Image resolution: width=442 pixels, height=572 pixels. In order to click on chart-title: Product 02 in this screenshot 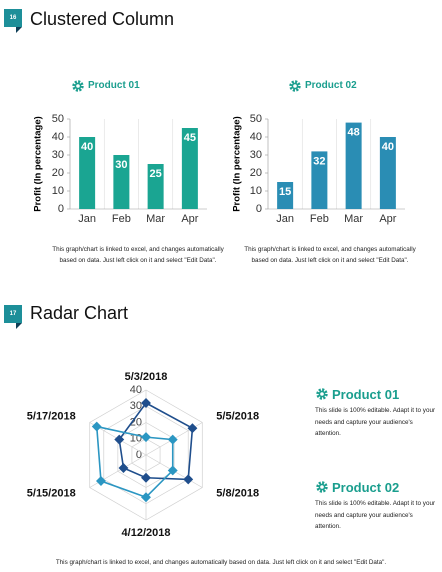, I will do `click(331, 85)`.